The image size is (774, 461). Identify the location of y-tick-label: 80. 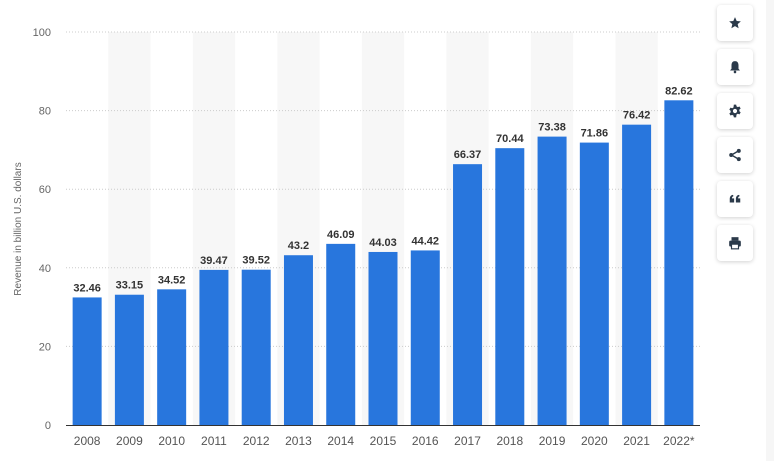
(45, 112).